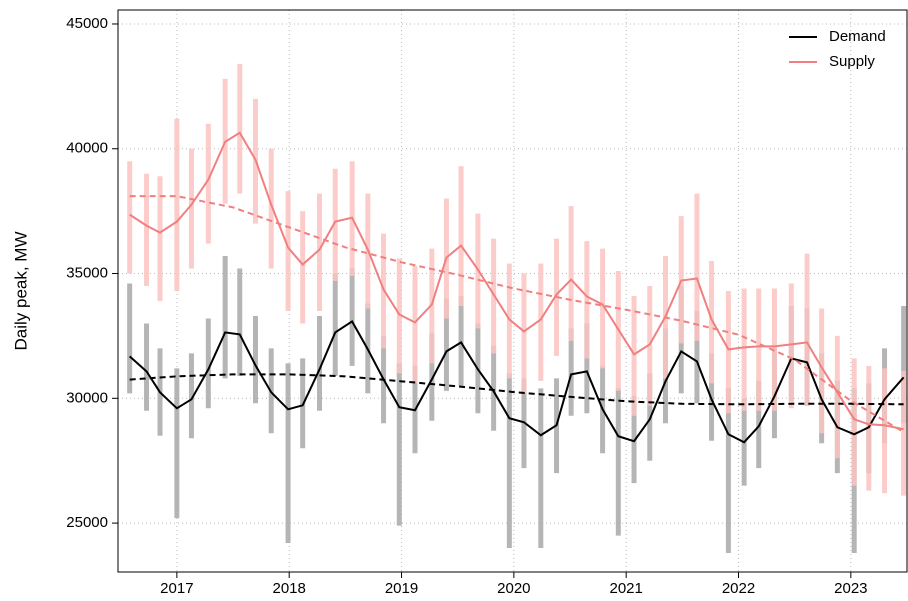 The image size is (908, 601). What do you see at coordinates (850, 588) in the screenshot?
I see `x-tick-label: 2023` at bounding box center [850, 588].